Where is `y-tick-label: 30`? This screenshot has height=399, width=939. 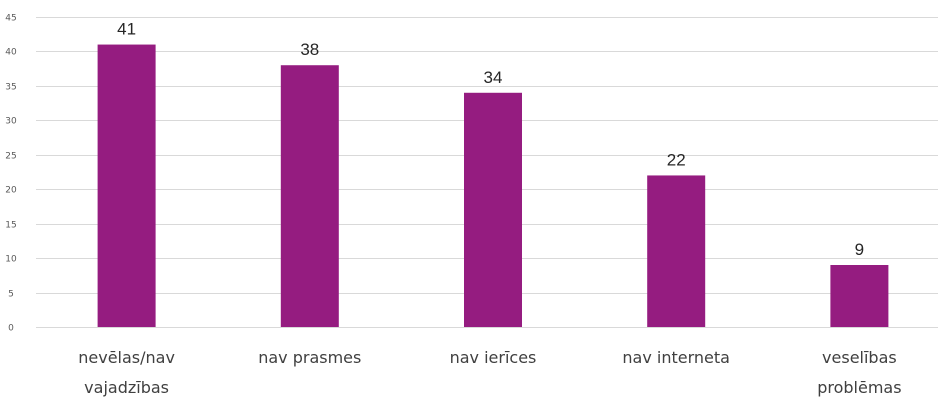 y-tick-label: 30 is located at coordinates (11, 122).